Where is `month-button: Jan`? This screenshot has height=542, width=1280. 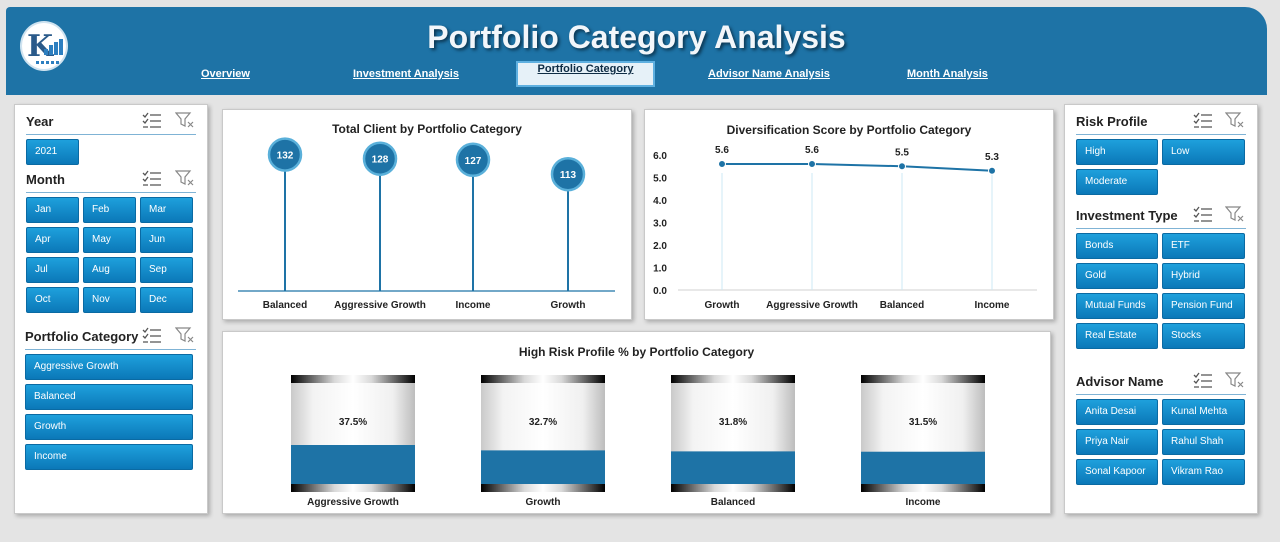
month-button: Jan is located at coordinates (52, 210).